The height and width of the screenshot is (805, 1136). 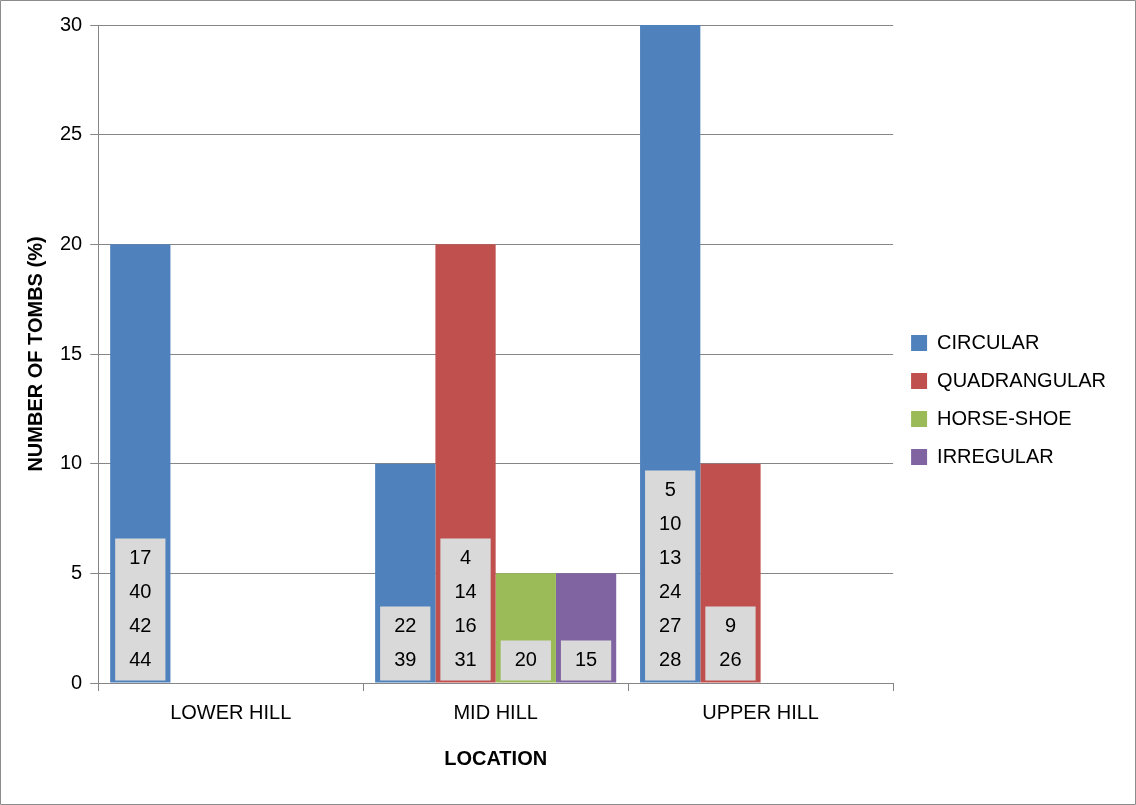 I want to click on y-tick-label: 30, so click(x=71, y=23).